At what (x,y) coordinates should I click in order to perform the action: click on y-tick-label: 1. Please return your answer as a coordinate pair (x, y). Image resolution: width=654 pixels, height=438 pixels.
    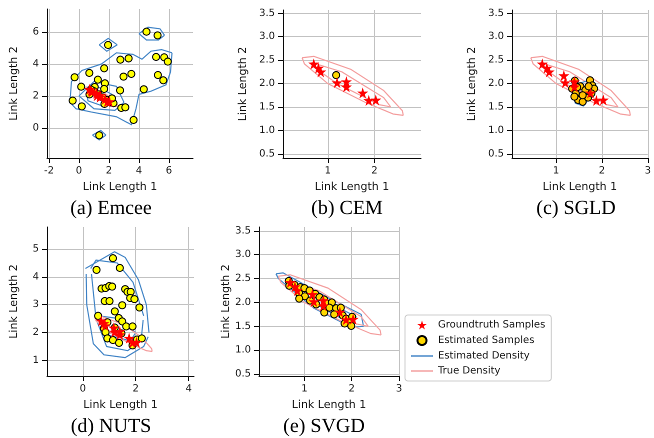
    Looking at the image, I should click on (35, 360).